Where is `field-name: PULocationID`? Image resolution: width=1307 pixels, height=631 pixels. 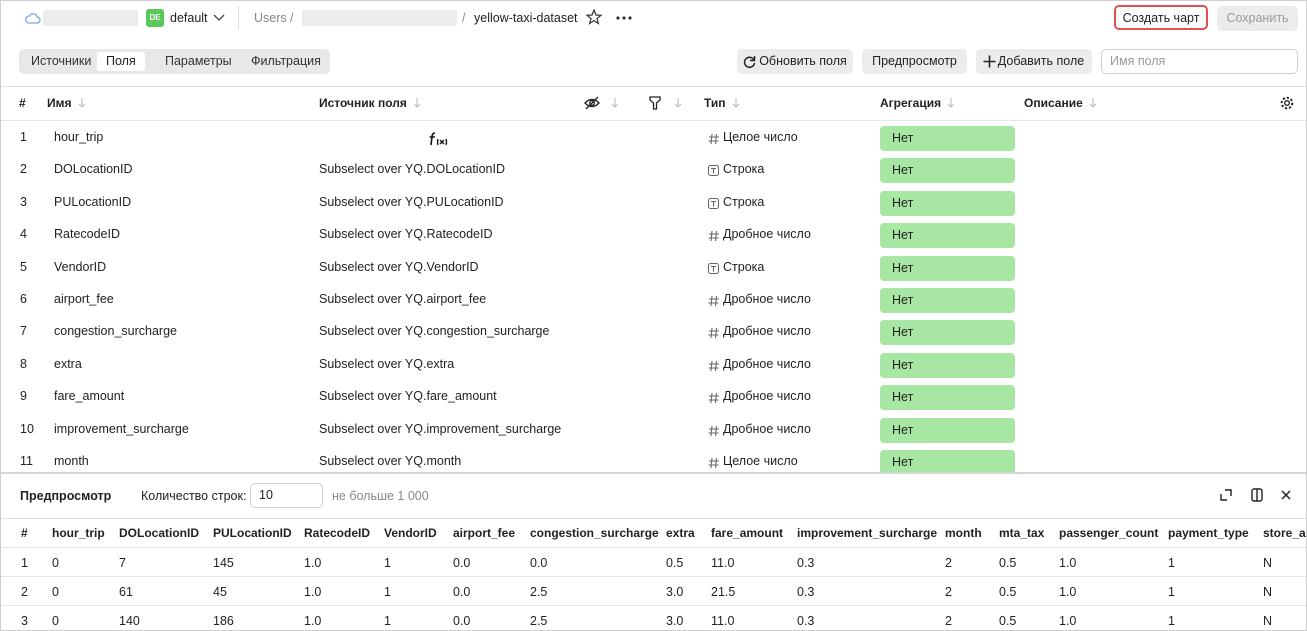
field-name: PULocationID is located at coordinates (93, 201).